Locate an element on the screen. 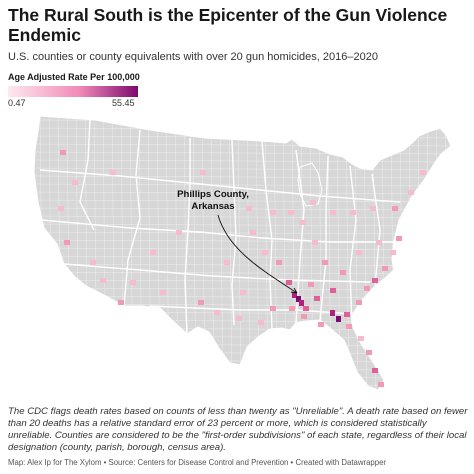 The height and width of the screenshot is (474, 474). annotation-label-line1: Phillips County, is located at coordinates (213, 194).